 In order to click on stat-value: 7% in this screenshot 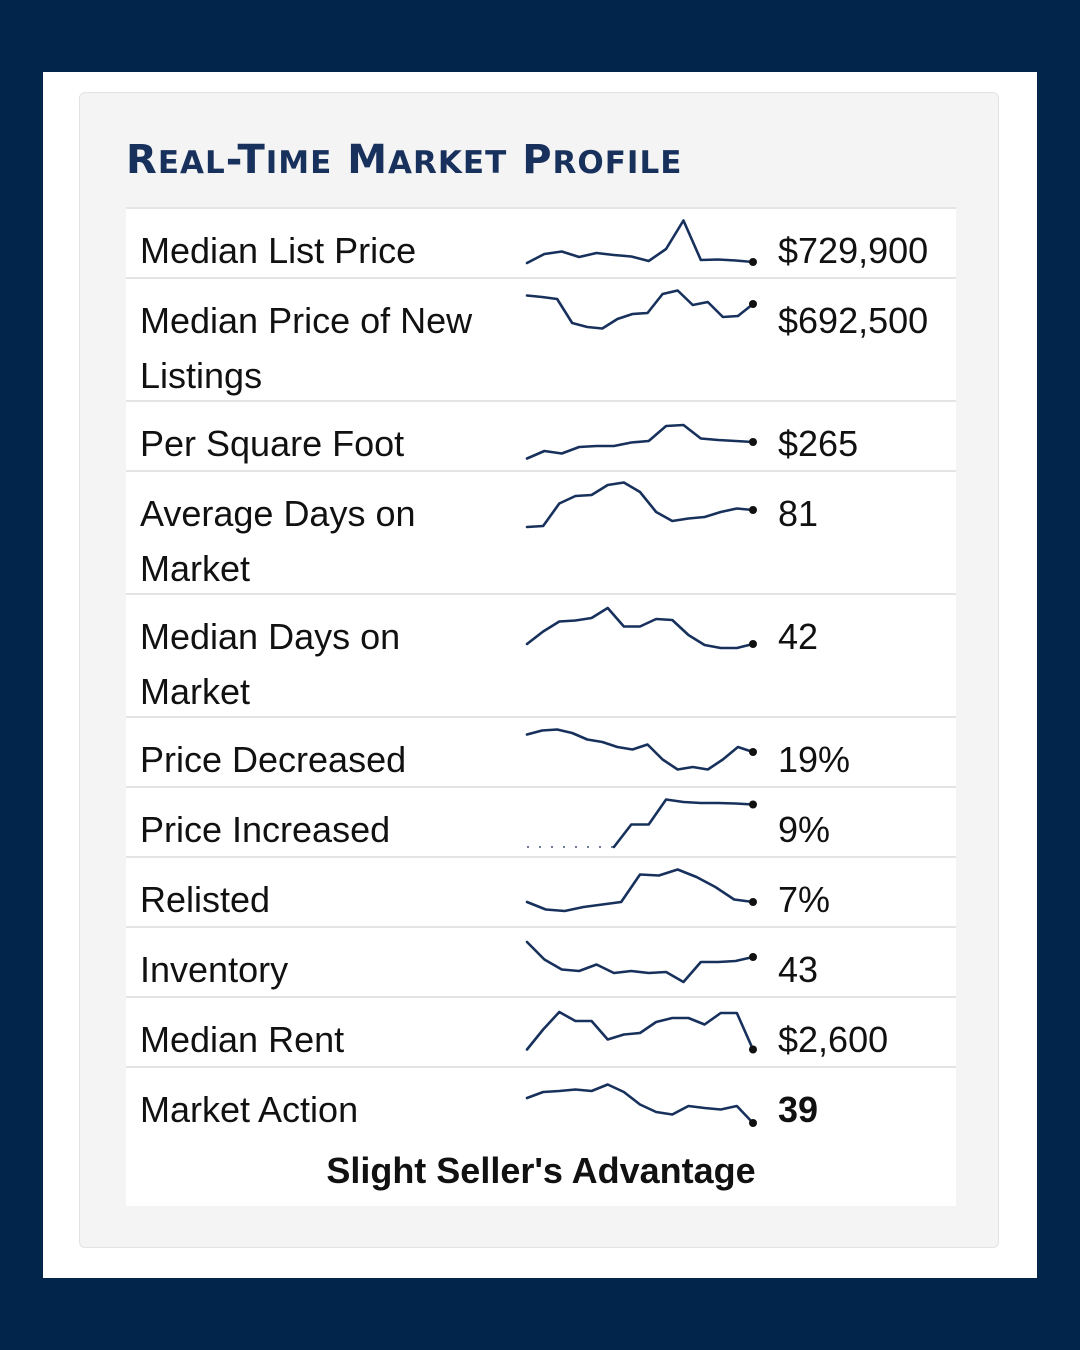, I will do `click(804, 899)`.